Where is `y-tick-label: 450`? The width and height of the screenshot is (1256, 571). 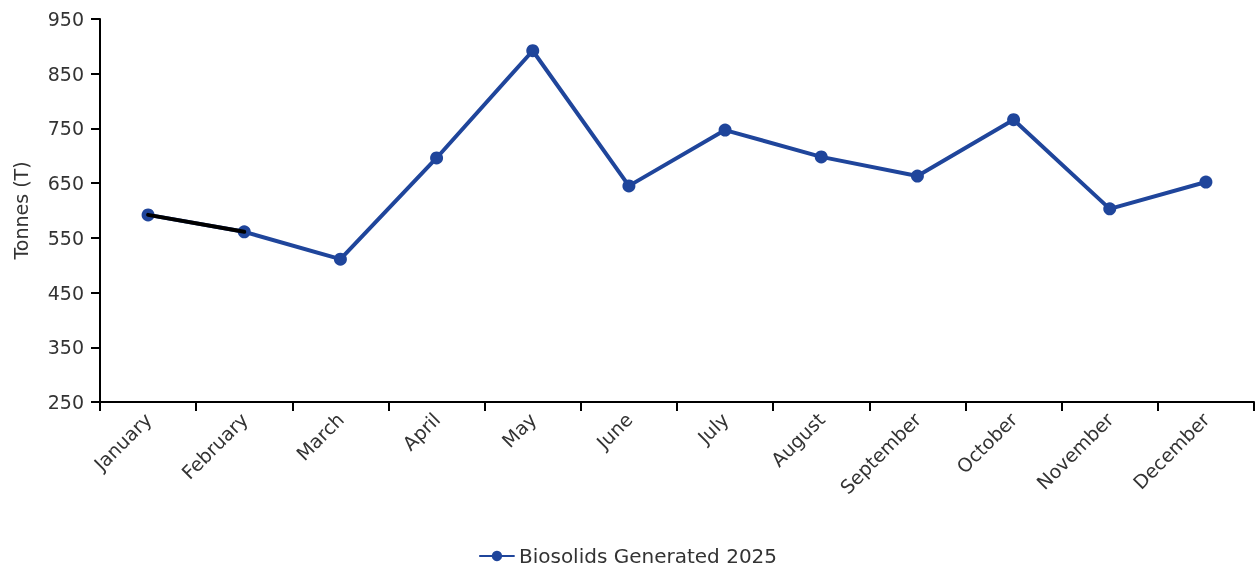 y-tick-label: 450 is located at coordinates (65, 292).